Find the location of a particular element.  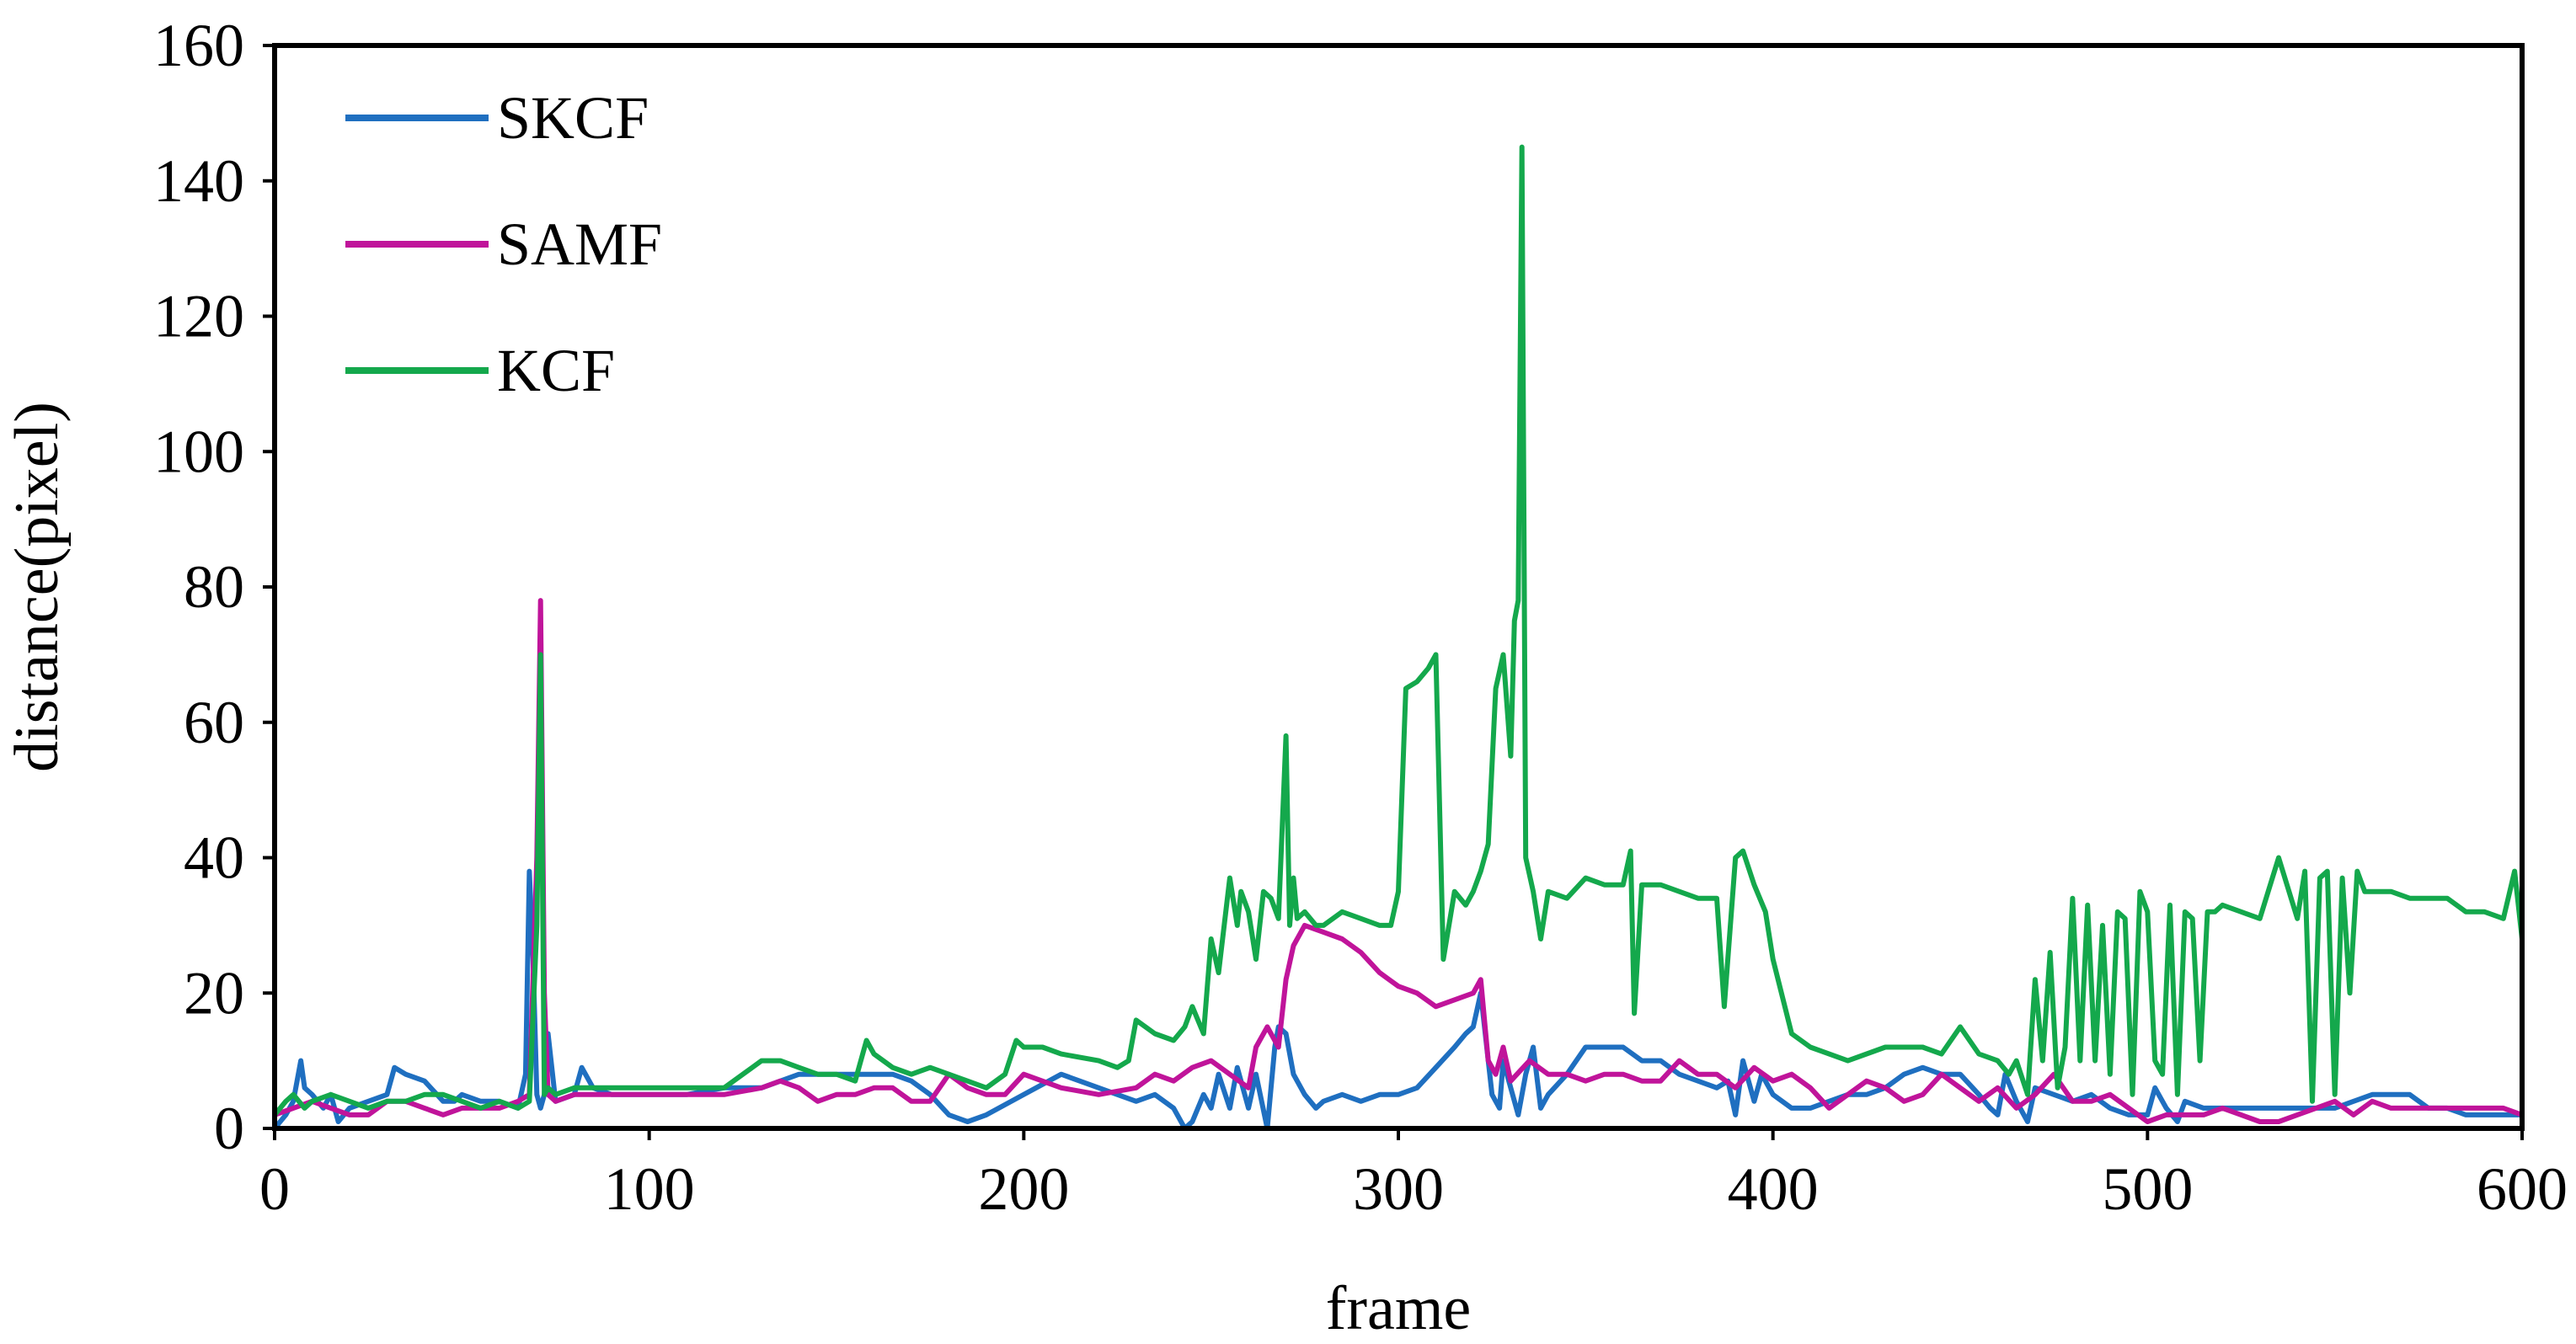

legend-label-samf: SAMF is located at coordinates (579, 244).